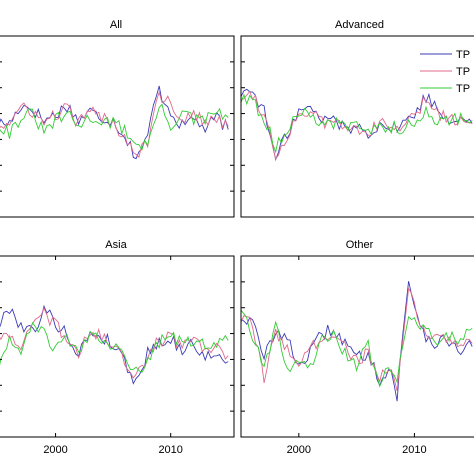  I want to click on panel-title: Asia, so click(116, 245).